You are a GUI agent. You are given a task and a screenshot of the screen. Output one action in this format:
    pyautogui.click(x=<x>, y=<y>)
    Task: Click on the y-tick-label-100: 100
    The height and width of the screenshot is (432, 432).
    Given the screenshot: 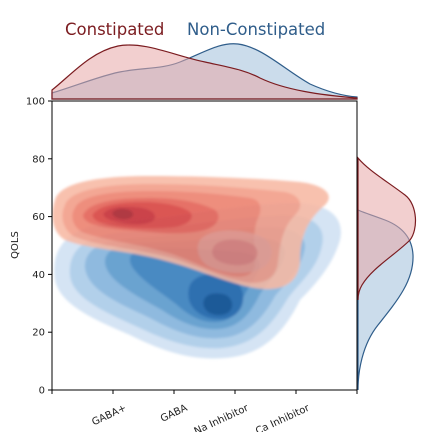 What is the action you would take?
    pyautogui.click(x=35, y=102)
    